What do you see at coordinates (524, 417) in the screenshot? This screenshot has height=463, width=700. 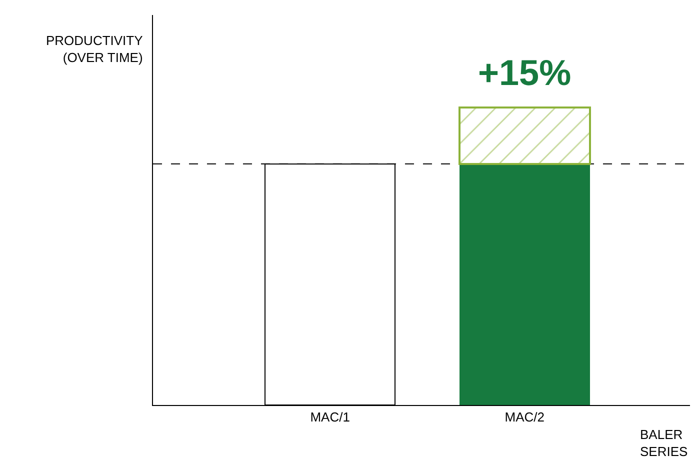 I see `x-tick-label: MAC/2` at bounding box center [524, 417].